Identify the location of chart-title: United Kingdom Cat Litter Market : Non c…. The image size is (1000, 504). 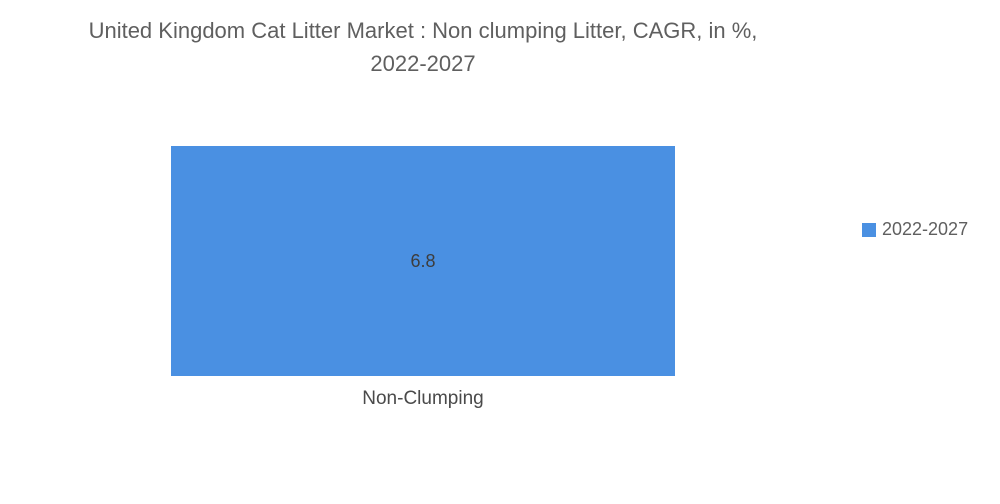
(423, 47).